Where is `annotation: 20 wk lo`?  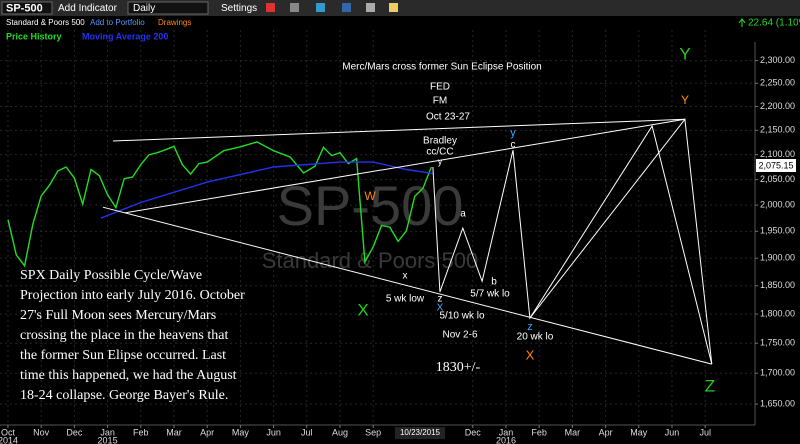
annotation: 20 wk lo is located at coordinates (535, 337).